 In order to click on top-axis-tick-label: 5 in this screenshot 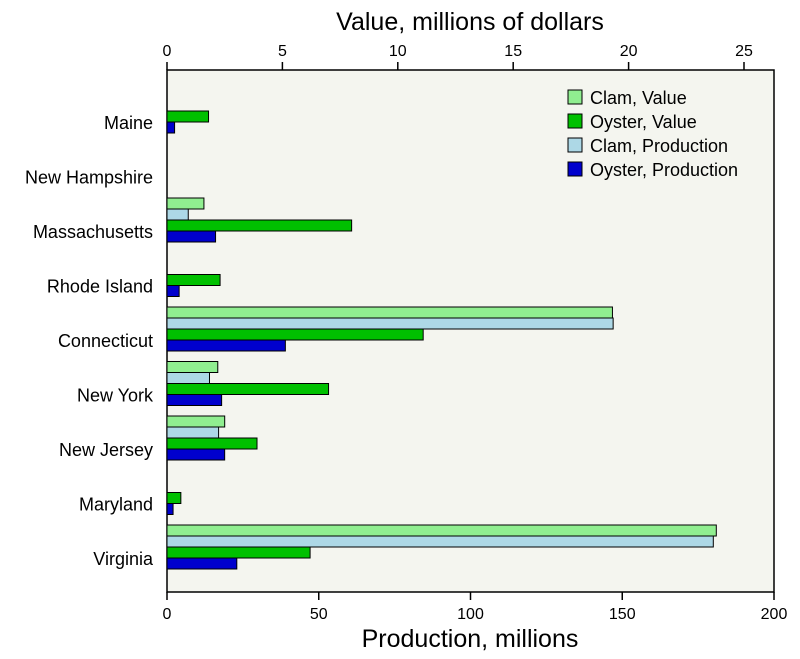, I will do `click(282, 51)`.